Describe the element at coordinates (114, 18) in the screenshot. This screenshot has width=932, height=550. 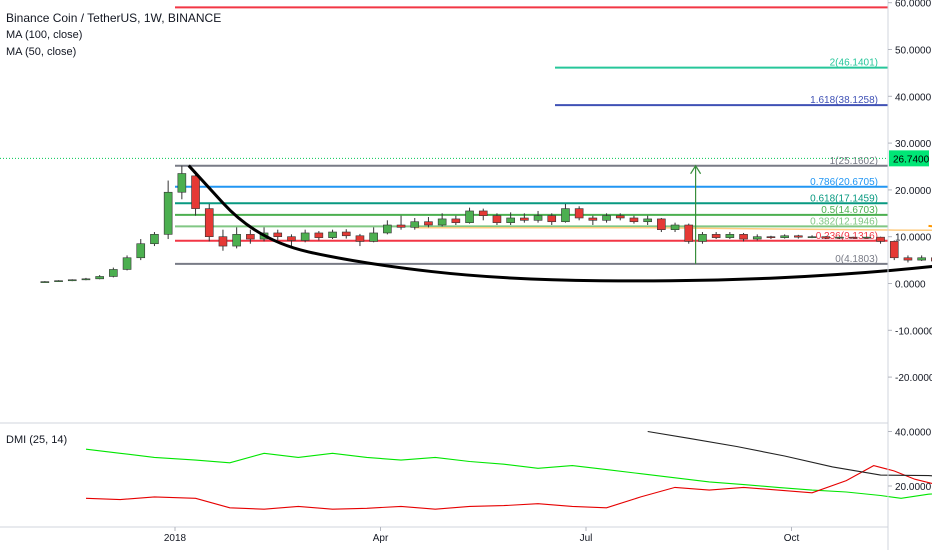
I see `symbol-title: Binance Coin / TetherUS, 1W, BINANCE` at that location.